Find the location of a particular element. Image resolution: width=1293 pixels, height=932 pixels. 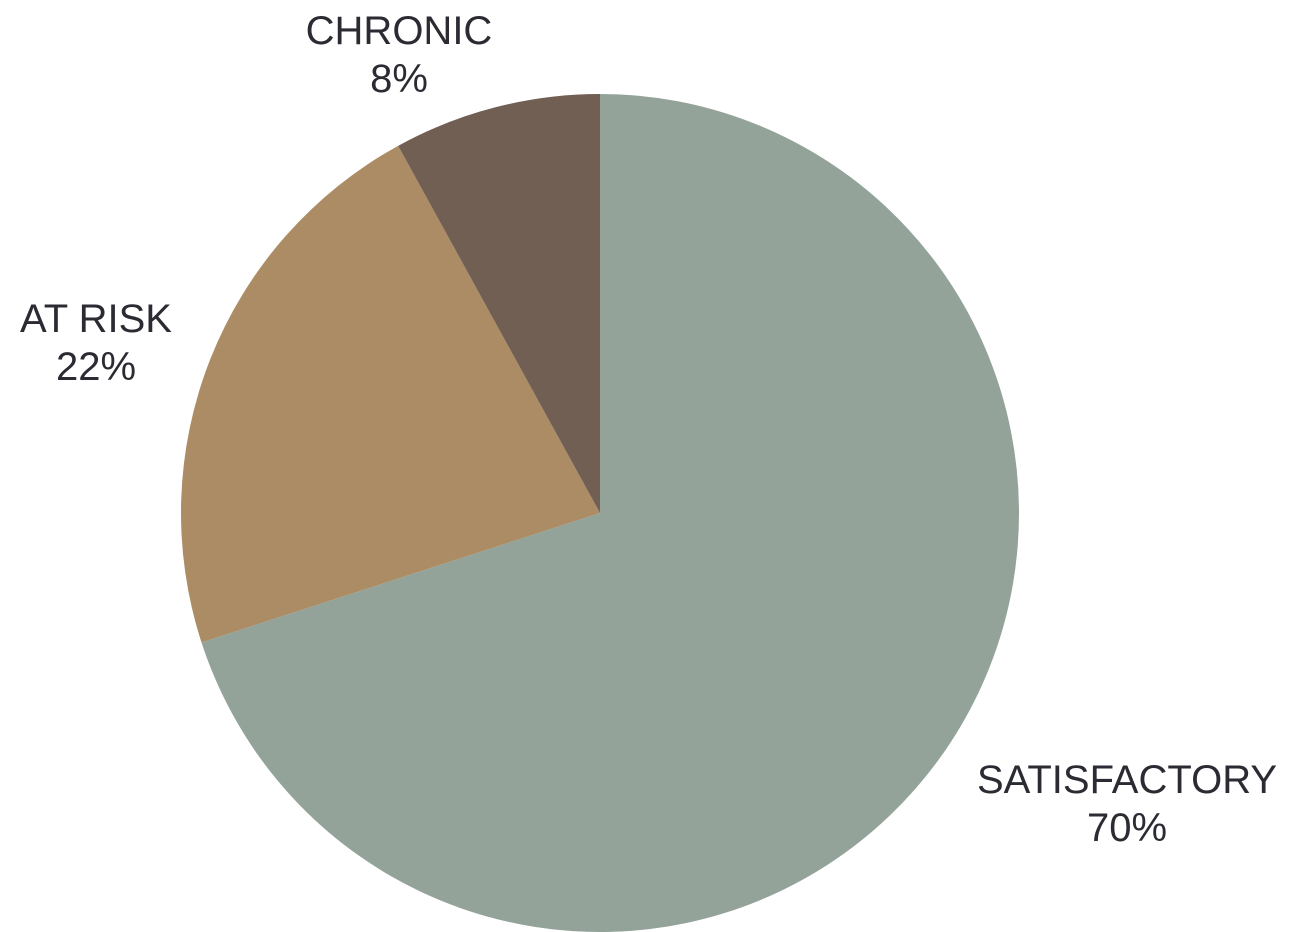

pie-label-name: SATISFACTORY is located at coordinates (1127, 780).